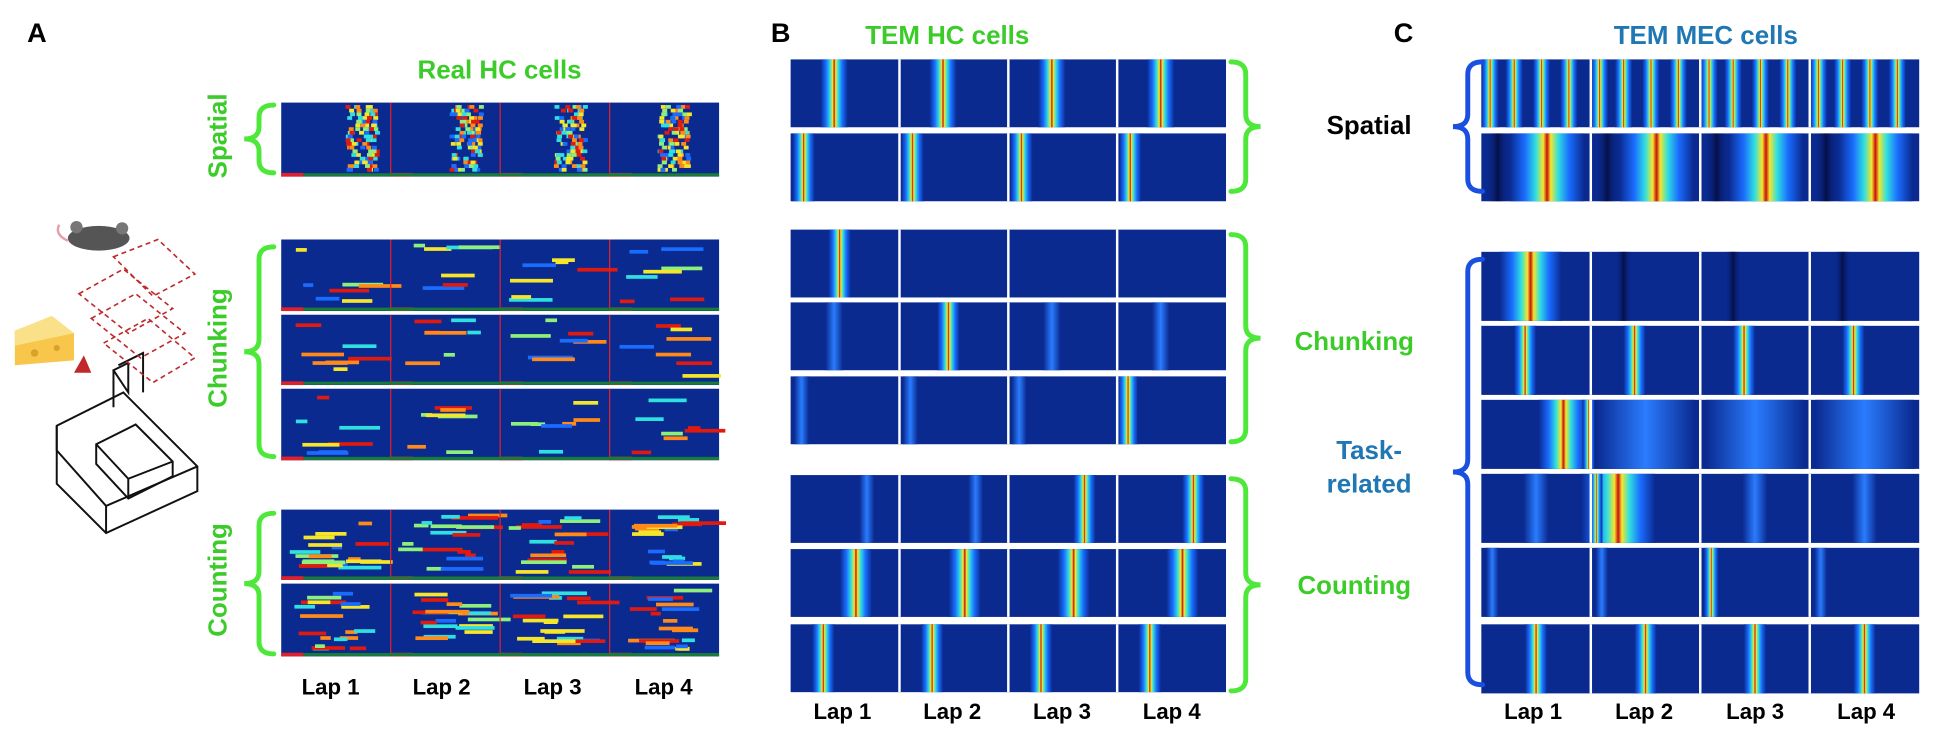 This screenshot has height=738, width=1934. What do you see at coordinates (664, 686) in the screenshot?
I see `lap-label: Lap 4` at bounding box center [664, 686].